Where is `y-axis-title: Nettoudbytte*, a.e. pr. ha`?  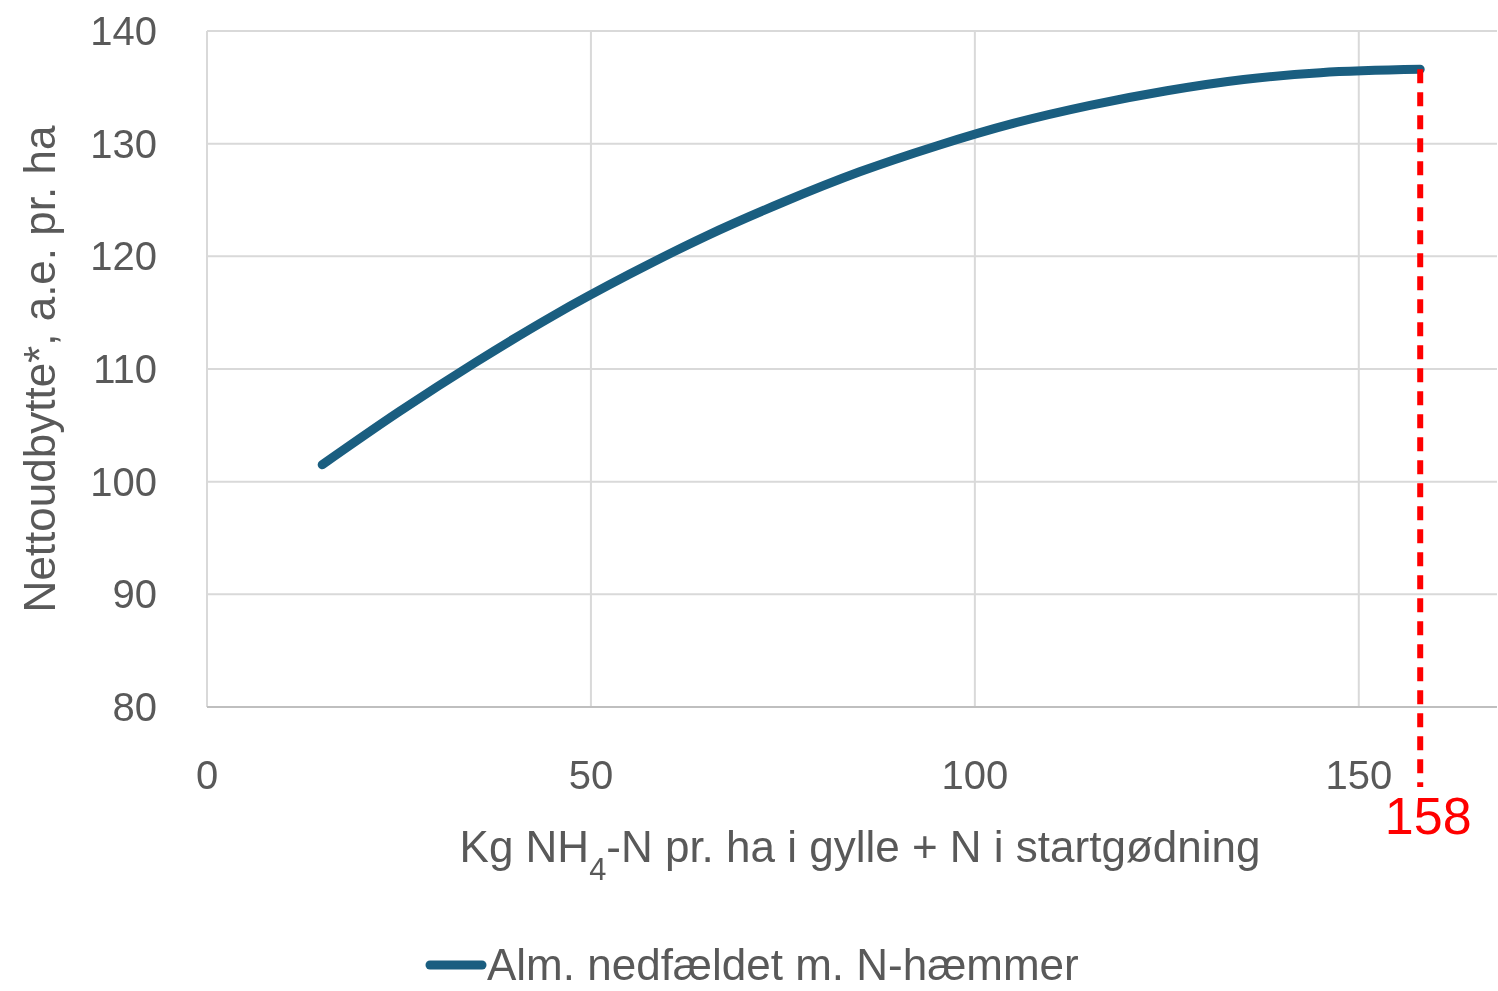
y-axis-title: Nettoudbytte*, a.e. pr. ha is located at coordinates (39, 369).